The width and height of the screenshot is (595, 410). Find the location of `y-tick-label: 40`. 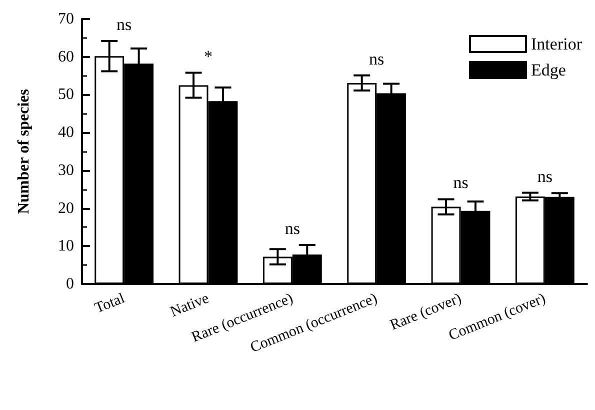

y-tick-label: 40 is located at coordinates (66, 133).